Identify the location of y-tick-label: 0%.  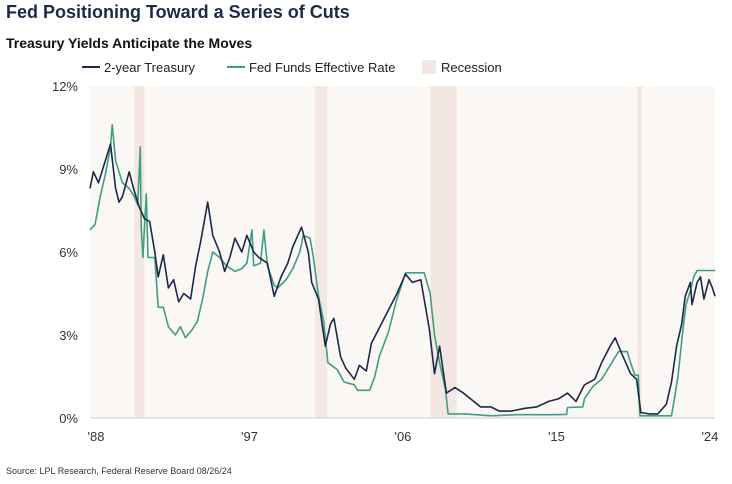
(68, 418).